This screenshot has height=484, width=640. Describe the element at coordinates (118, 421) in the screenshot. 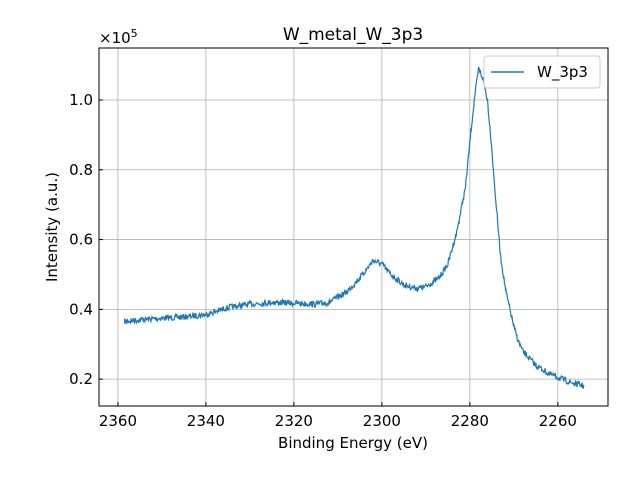

I see `x-tick-label: 2360` at that location.